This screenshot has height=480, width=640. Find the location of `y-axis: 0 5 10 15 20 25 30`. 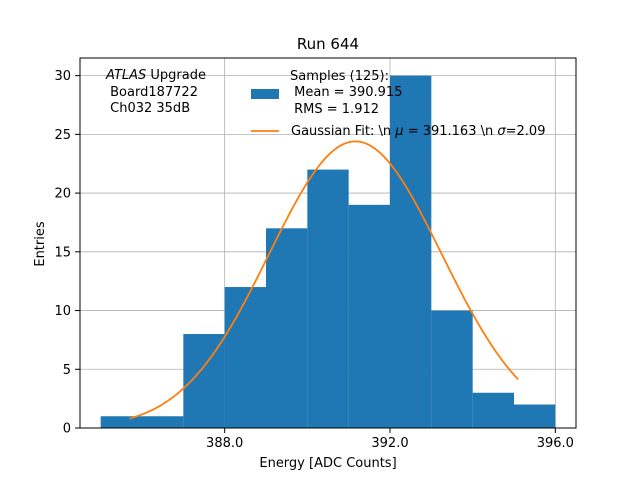

y-axis: 0 5 10 15 20 25 30 is located at coordinates (67, 253).